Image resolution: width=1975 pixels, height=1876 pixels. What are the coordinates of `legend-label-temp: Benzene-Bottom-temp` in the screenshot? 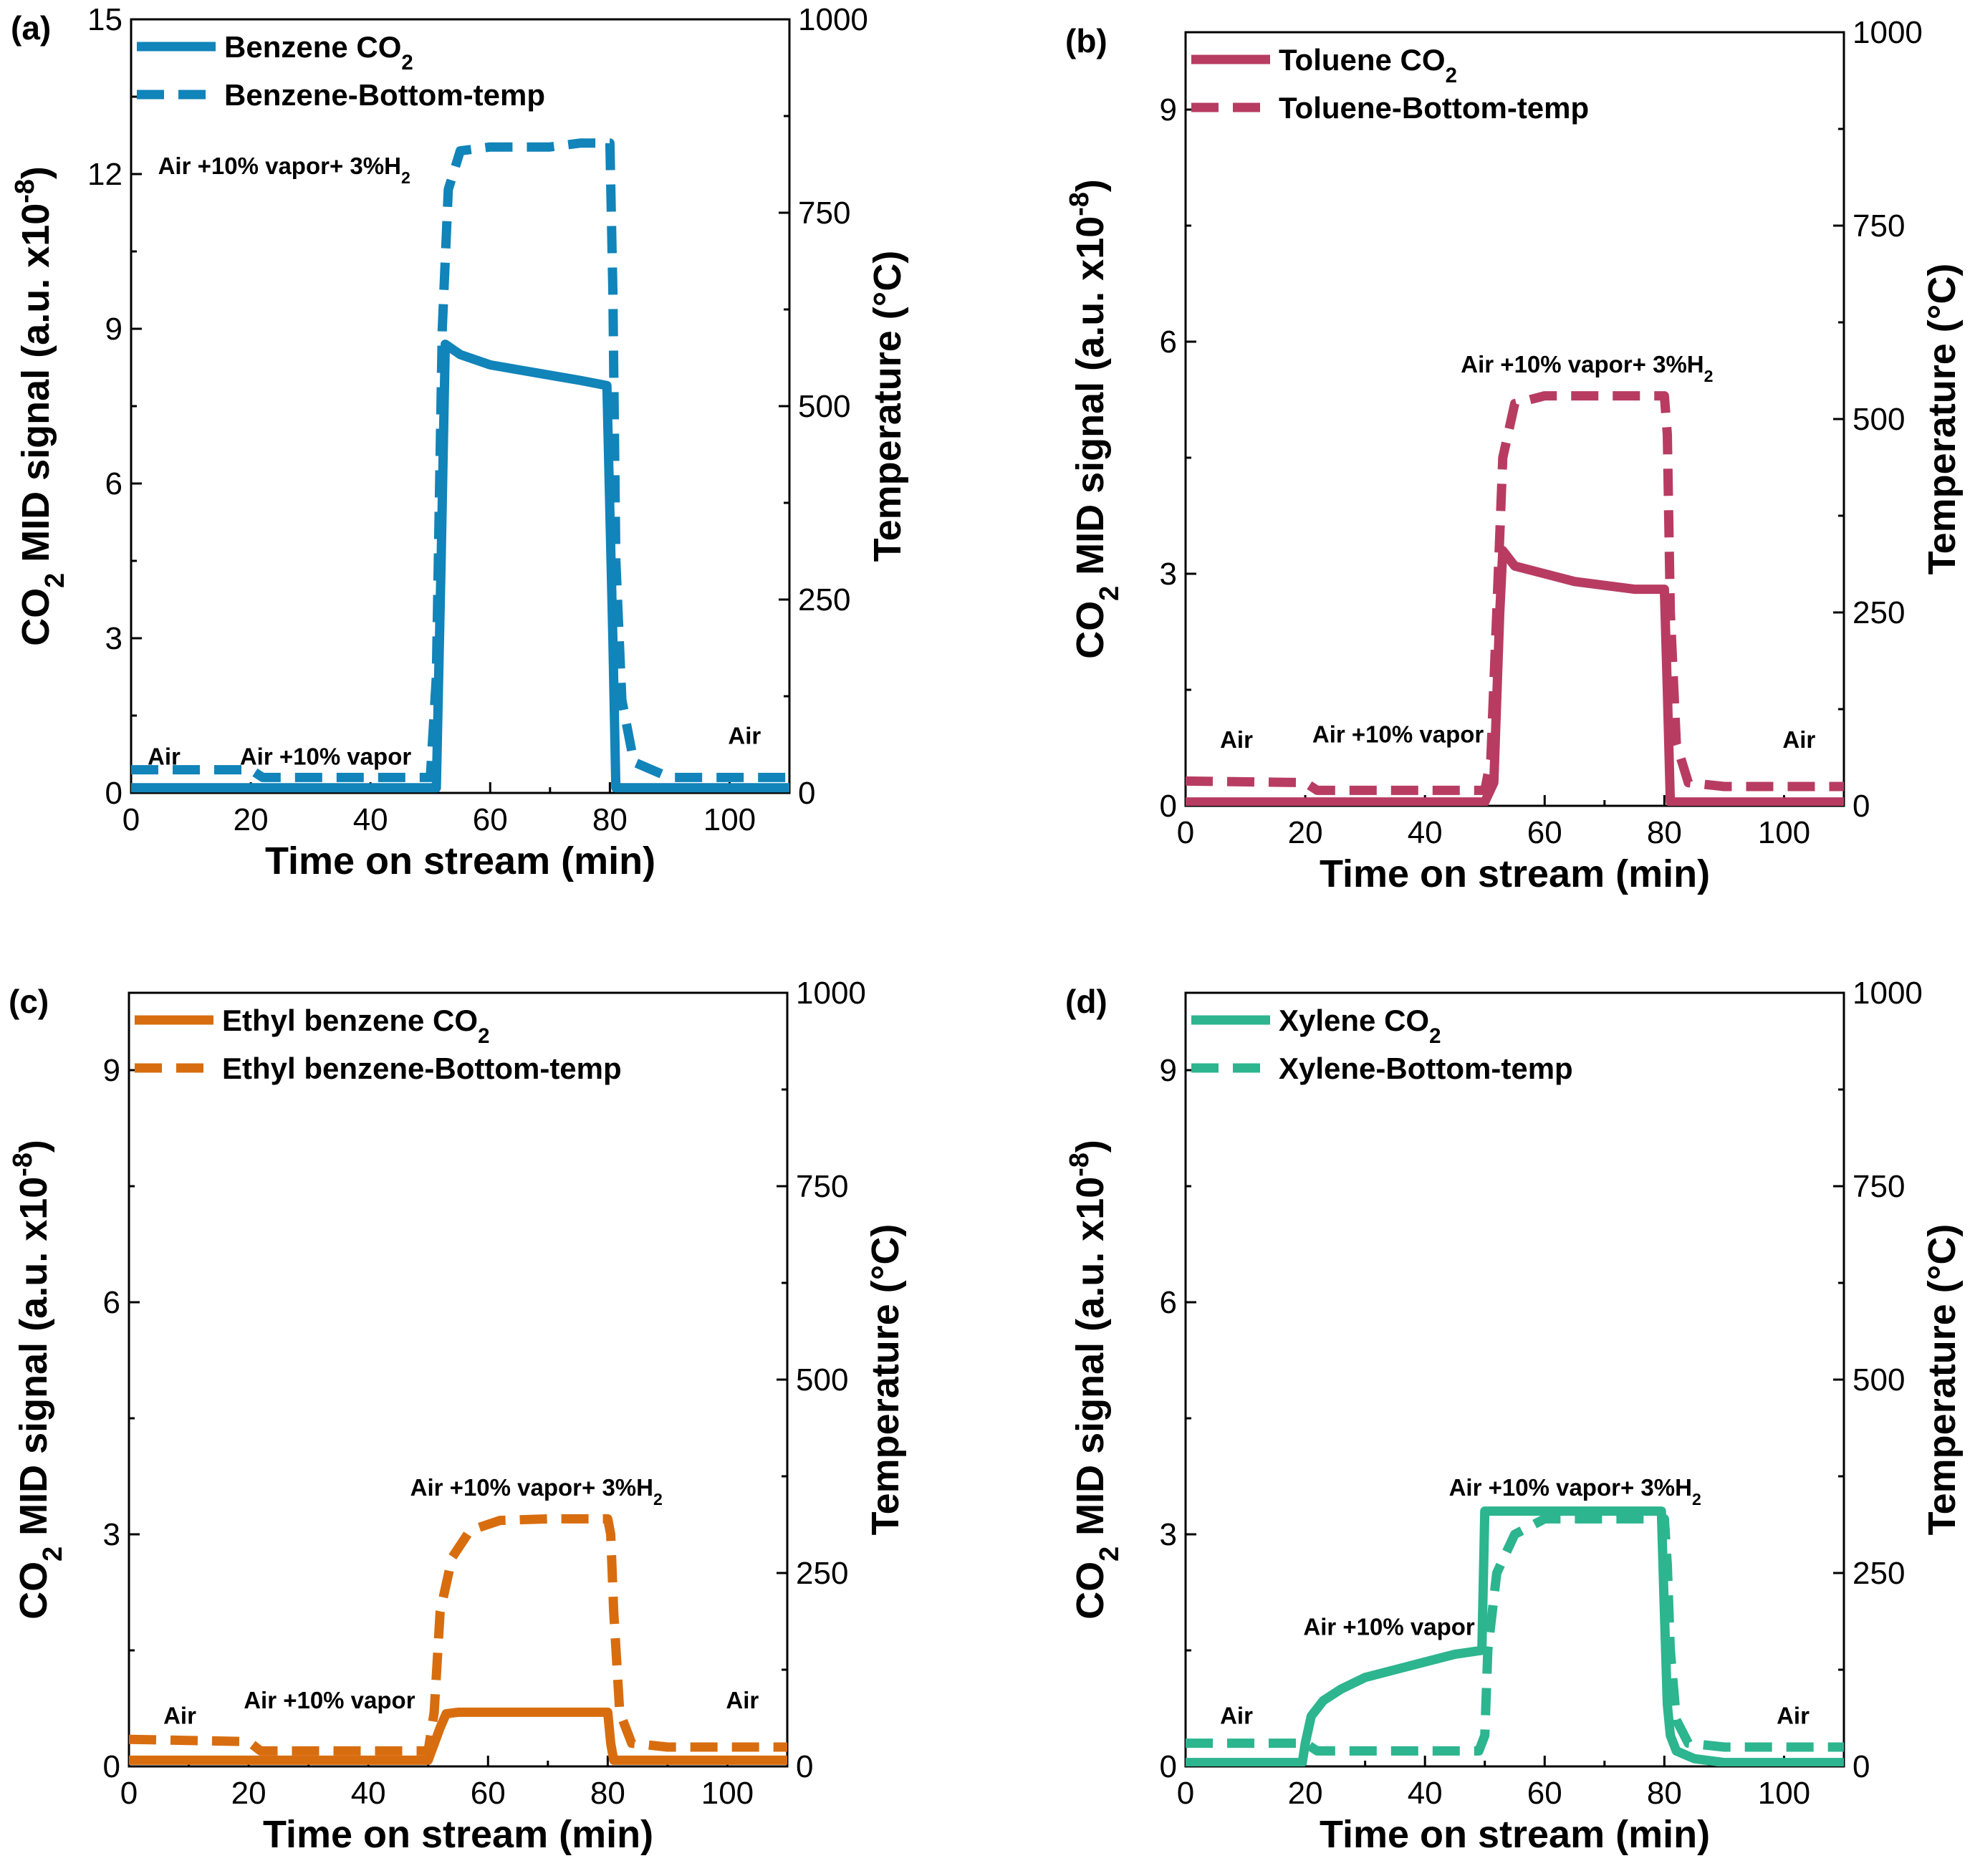 It's located at (384, 95).